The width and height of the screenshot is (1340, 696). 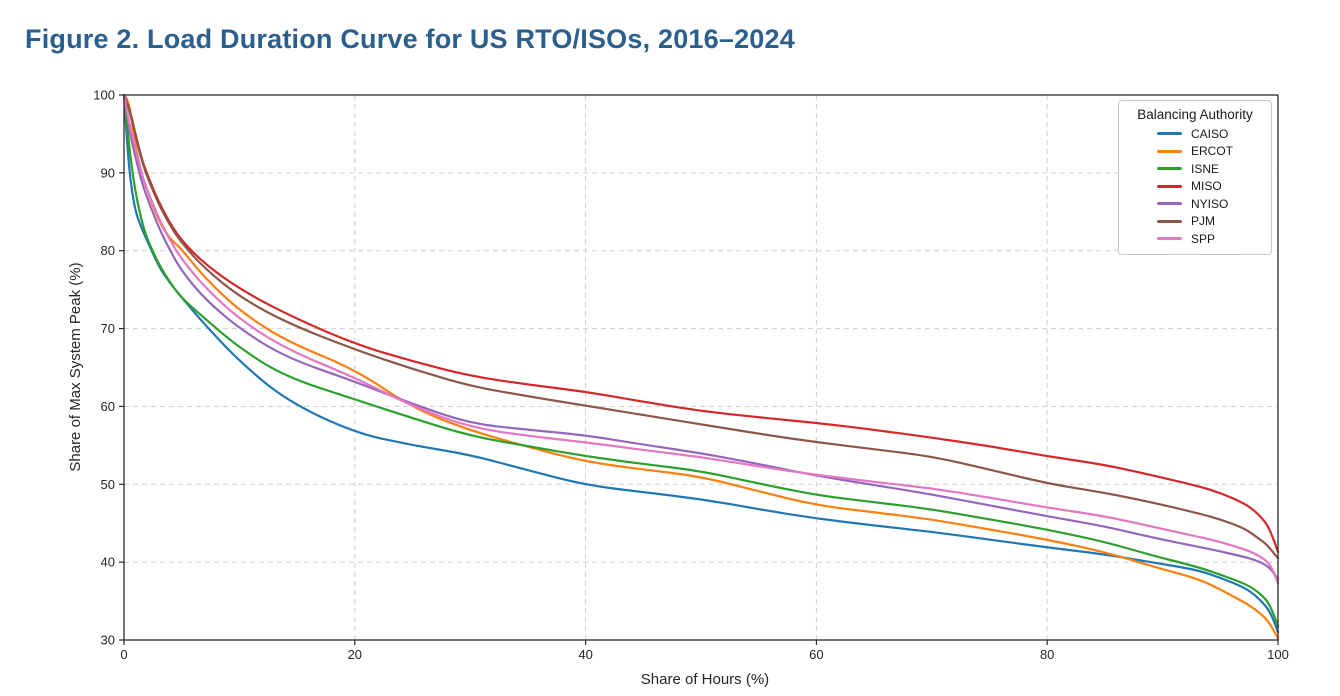 I want to click on legend-item-isne: ISNE, so click(x=1195, y=169).